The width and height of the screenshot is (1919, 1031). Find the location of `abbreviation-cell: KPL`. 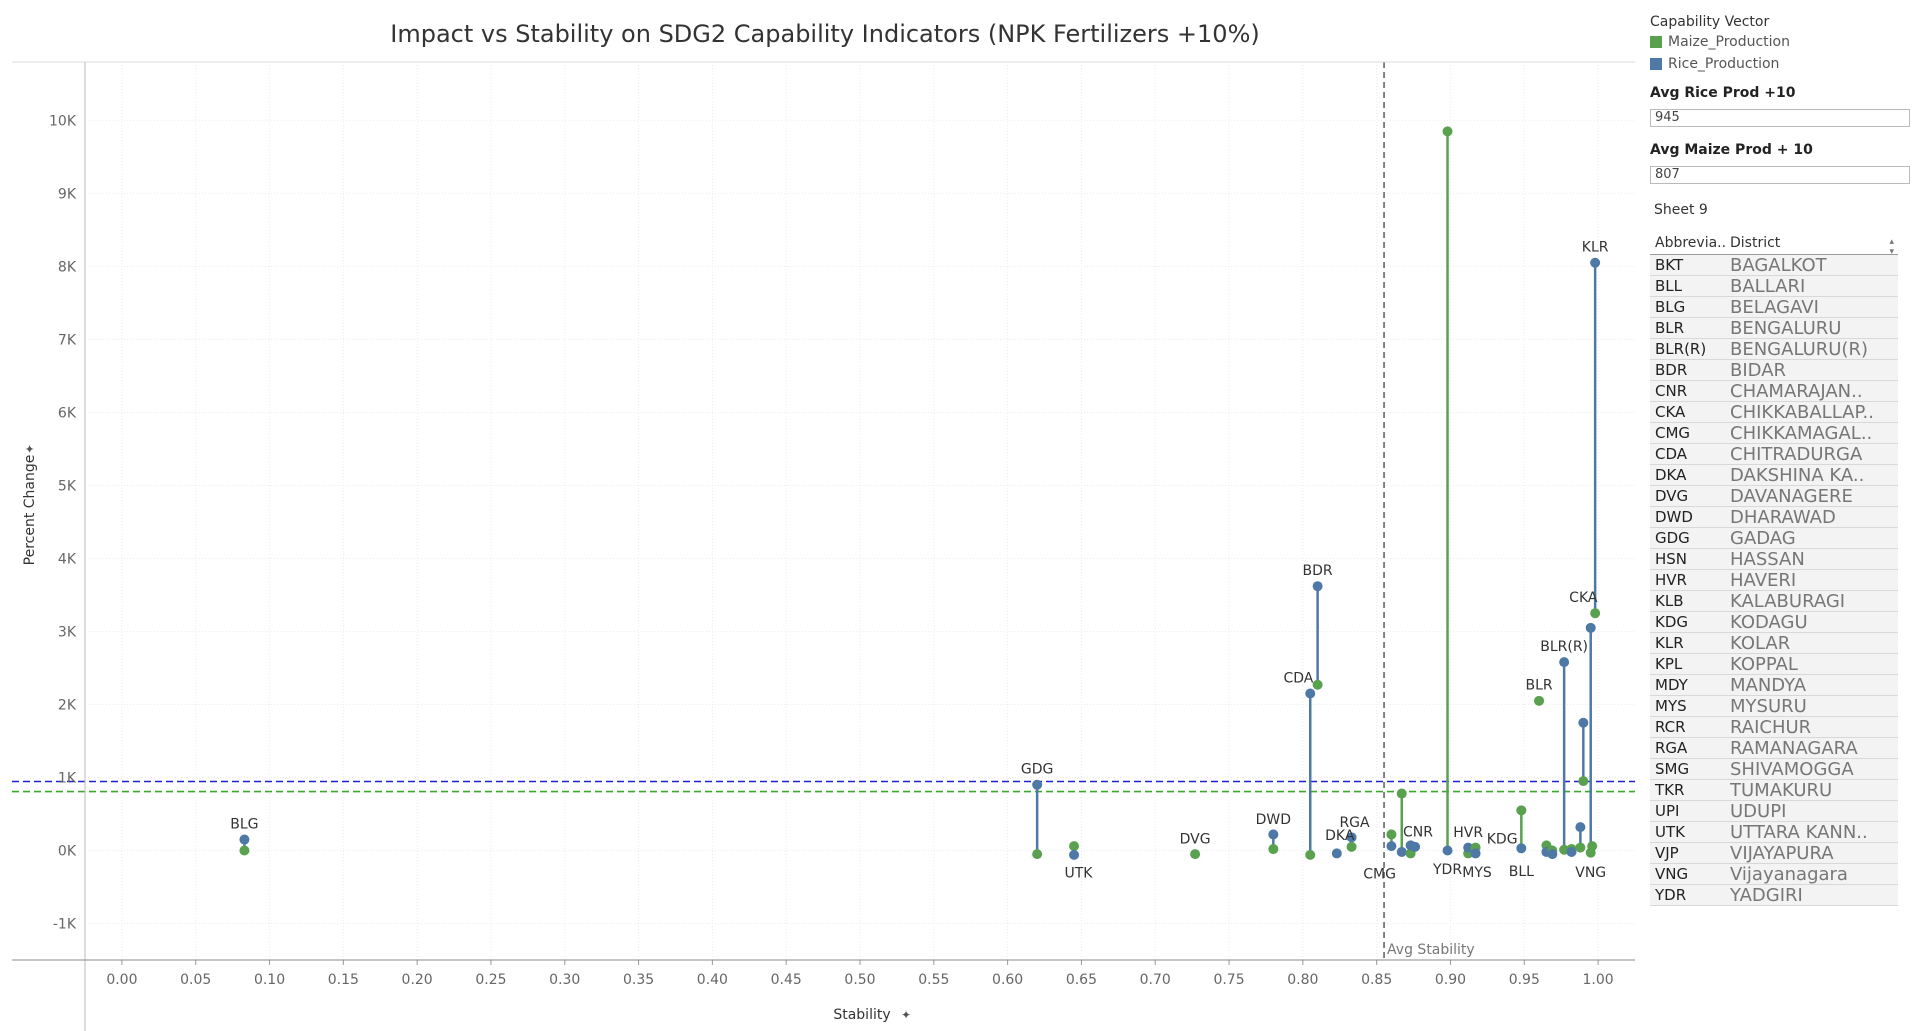

abbreviation-cell: KPL is located at coordinates (1669, 664).